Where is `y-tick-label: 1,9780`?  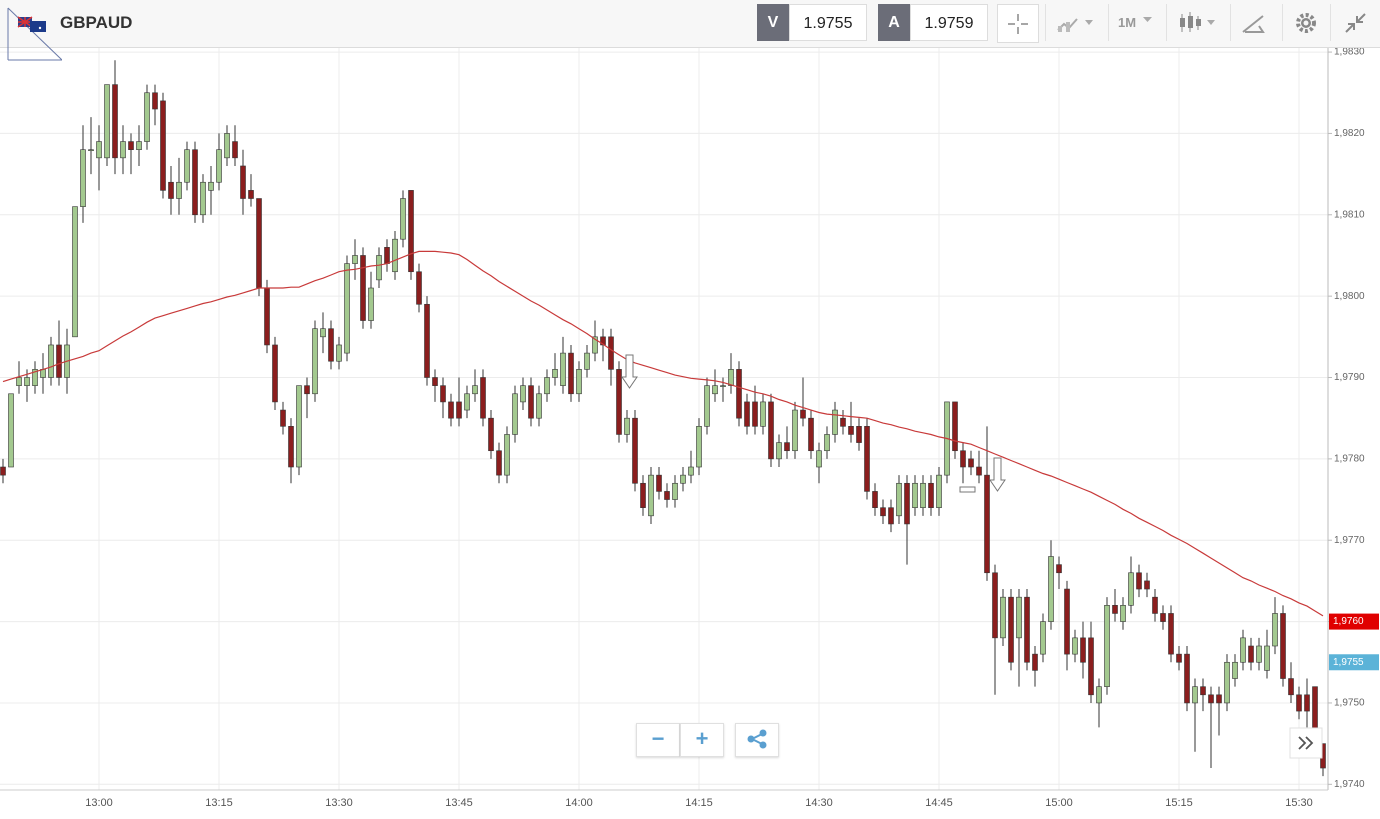 y-tick-label: 1,9780 is located at coordinates (1349, 459).